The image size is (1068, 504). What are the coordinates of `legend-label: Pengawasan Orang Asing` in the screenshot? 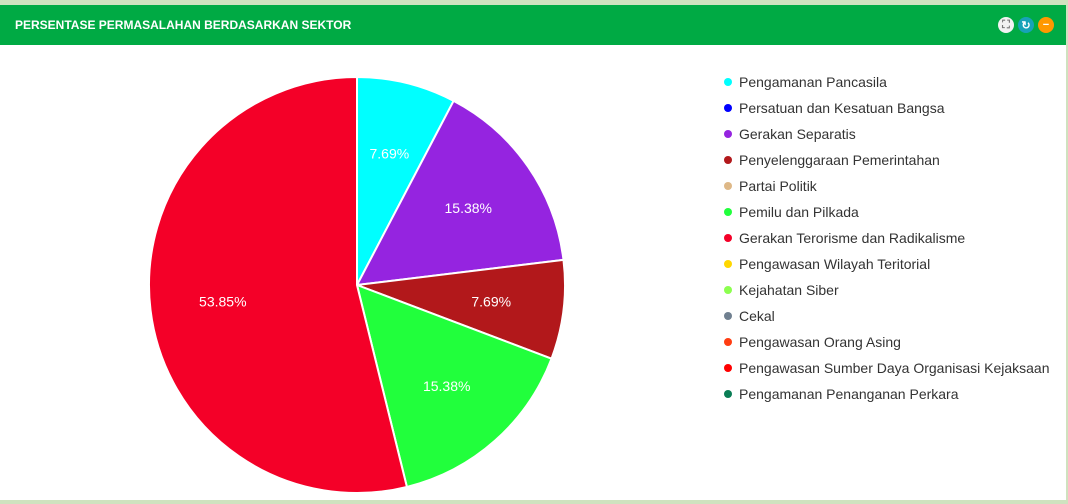 It's located at (820, 342).